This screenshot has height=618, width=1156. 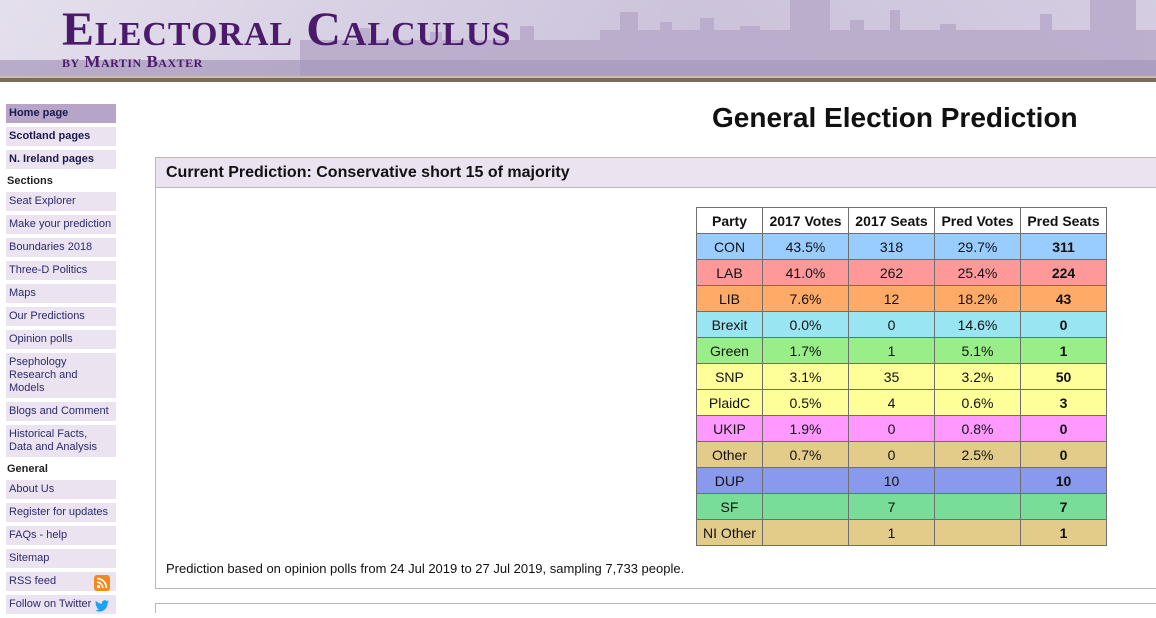 I want to click on table-row: UKIP 1.9% 0 0.8% 0, so click(x=901, y=428).